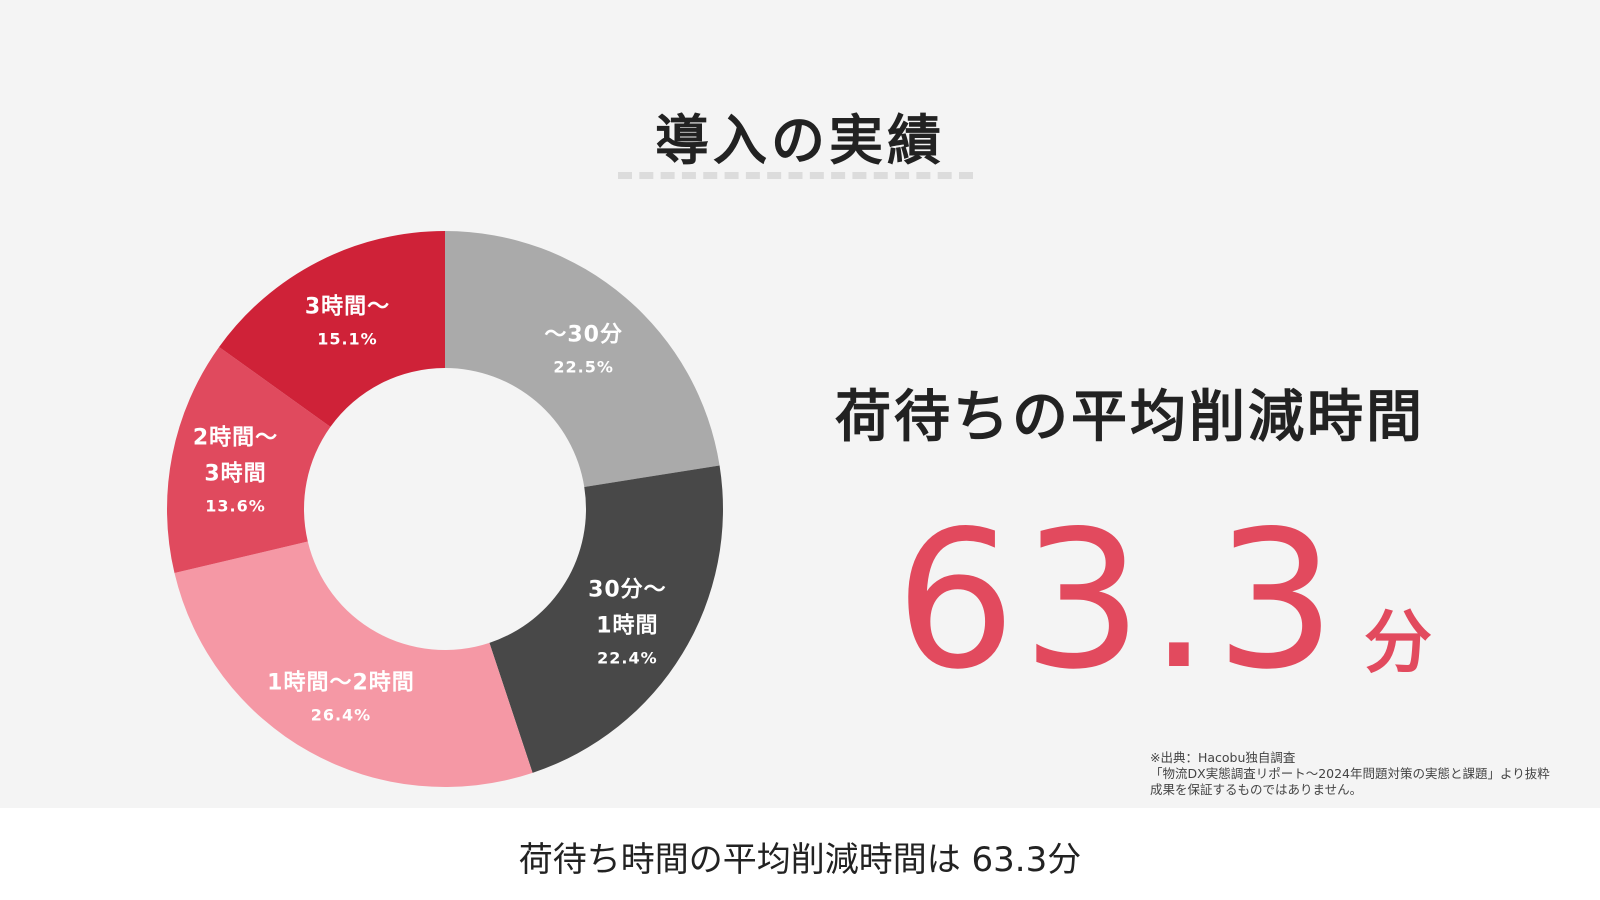 The height and width of the screenshot is (900, 1600). I want to click on category-label: 30分〜 1時間, so click(627, 608).